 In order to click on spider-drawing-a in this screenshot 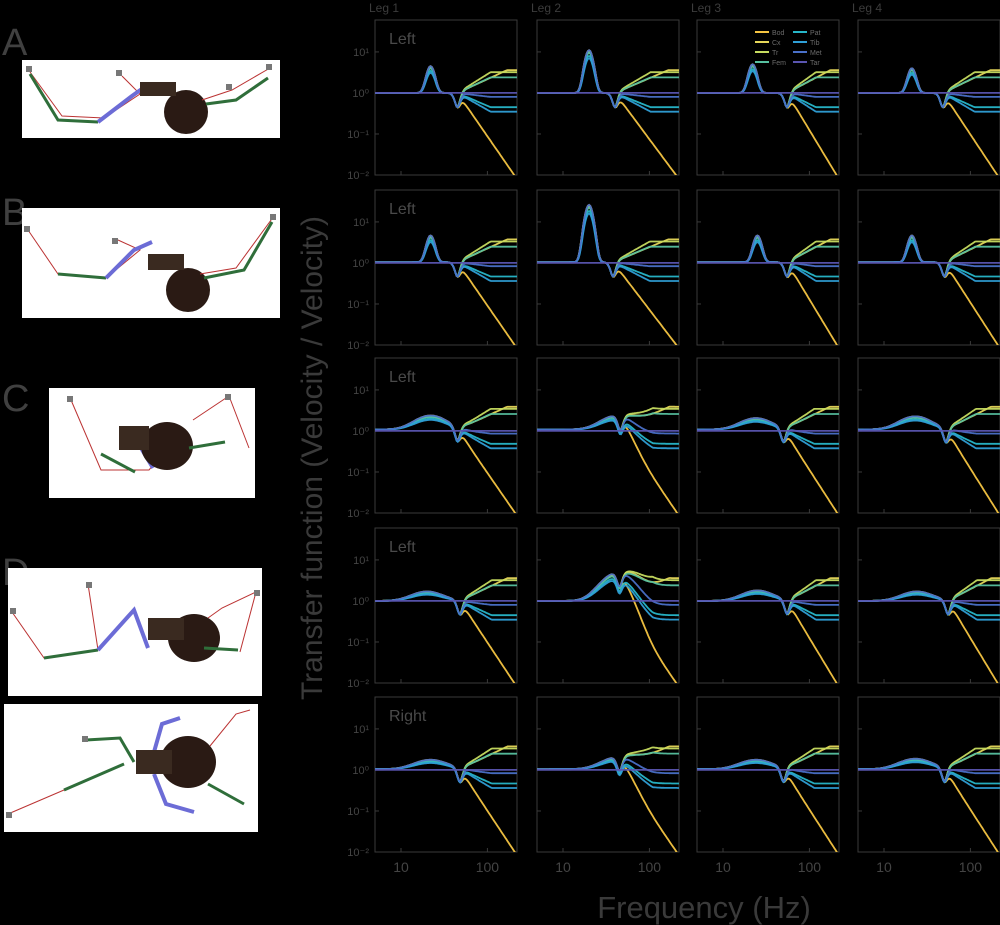, I will do `click(149, 99)`.